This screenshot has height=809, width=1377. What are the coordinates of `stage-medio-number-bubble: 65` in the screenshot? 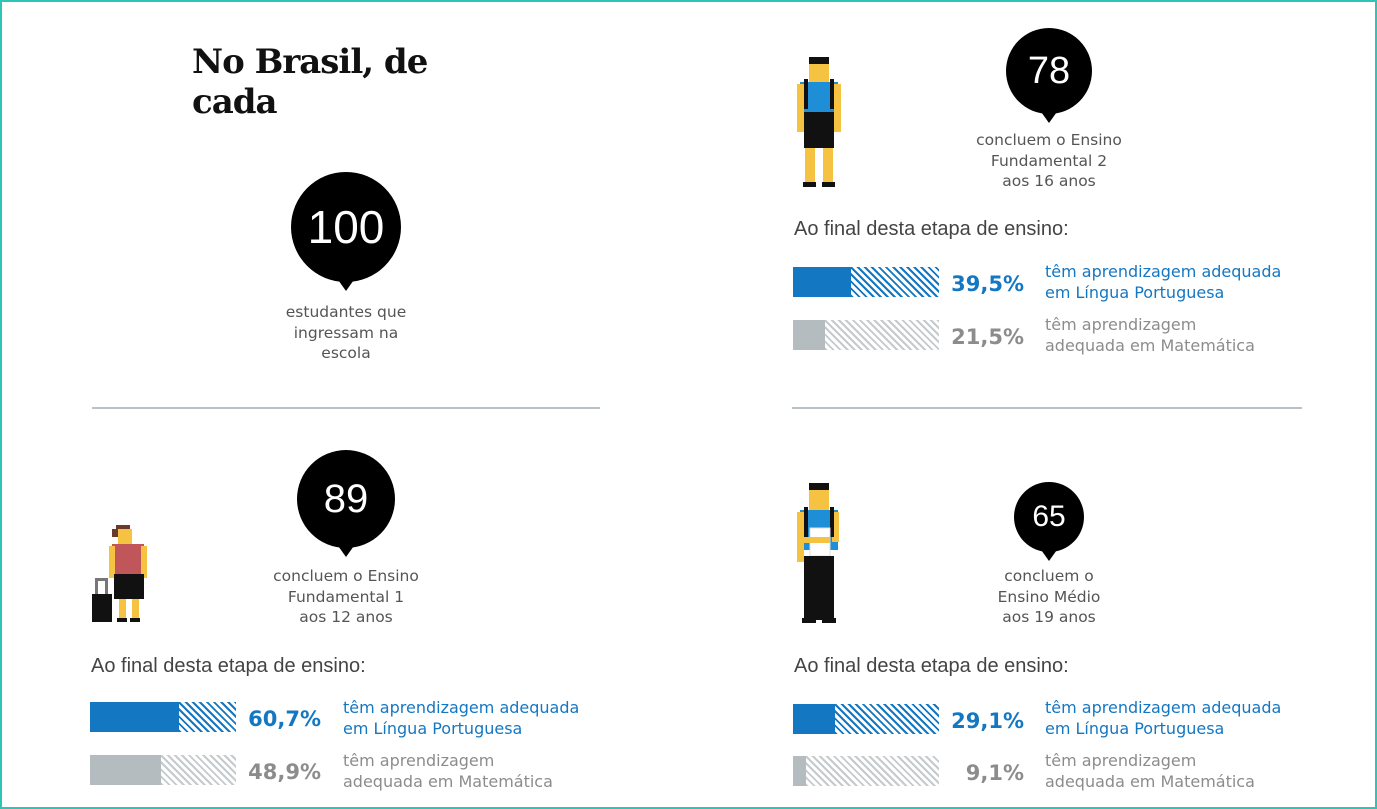 It's located at (1049, 517).